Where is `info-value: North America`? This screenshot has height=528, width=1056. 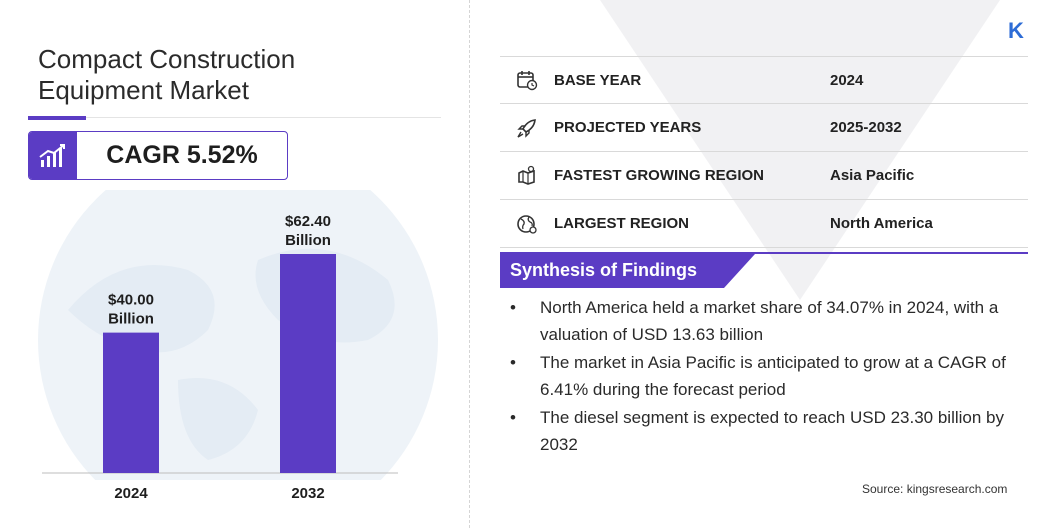 info-value: North America is located at coordinates (881, 223).